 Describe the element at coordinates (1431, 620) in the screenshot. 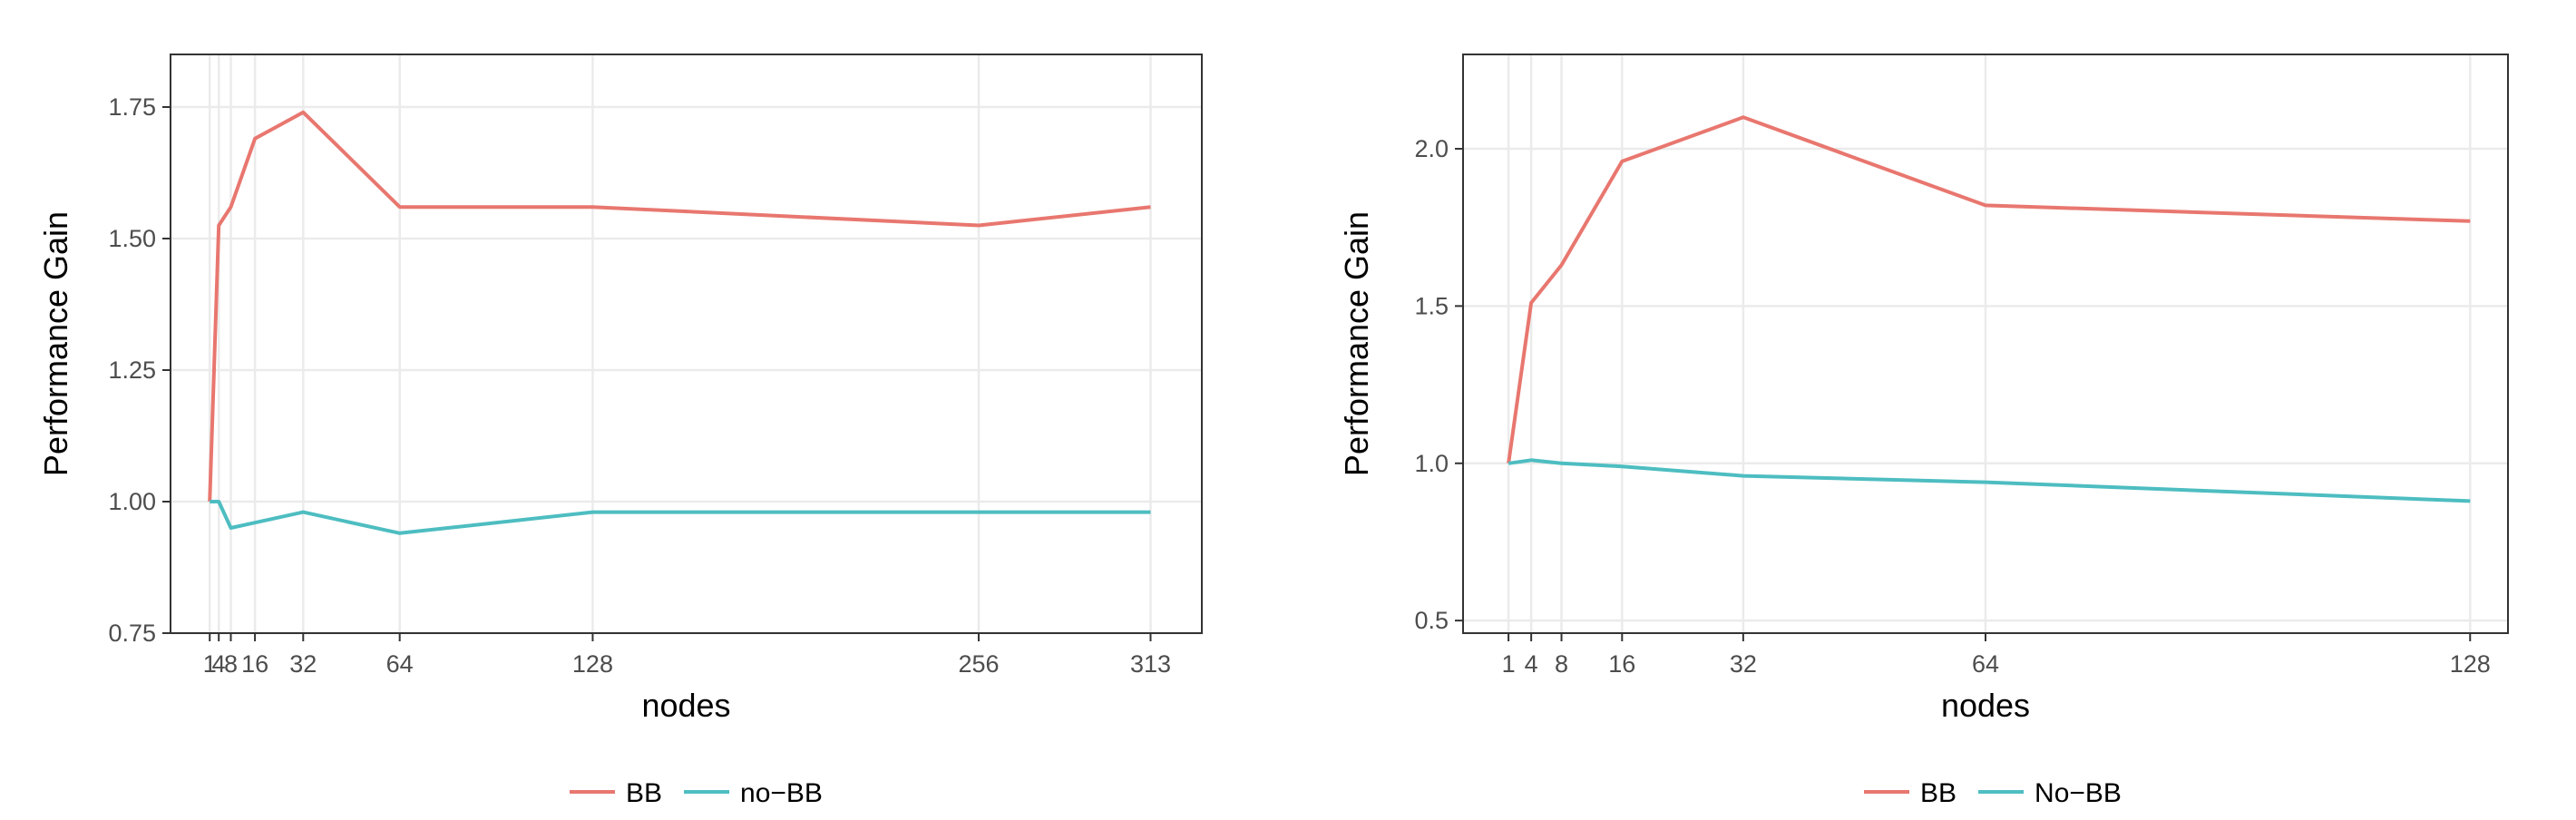

I see `y-tick-label: 0.5` at that location.